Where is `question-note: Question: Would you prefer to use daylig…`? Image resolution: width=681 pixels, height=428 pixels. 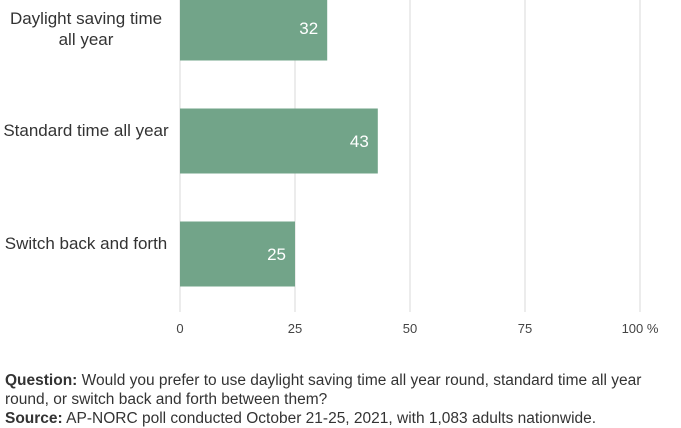 question-note: Question: Would you prefer to use daylig… is located at coordinates (340, 390).